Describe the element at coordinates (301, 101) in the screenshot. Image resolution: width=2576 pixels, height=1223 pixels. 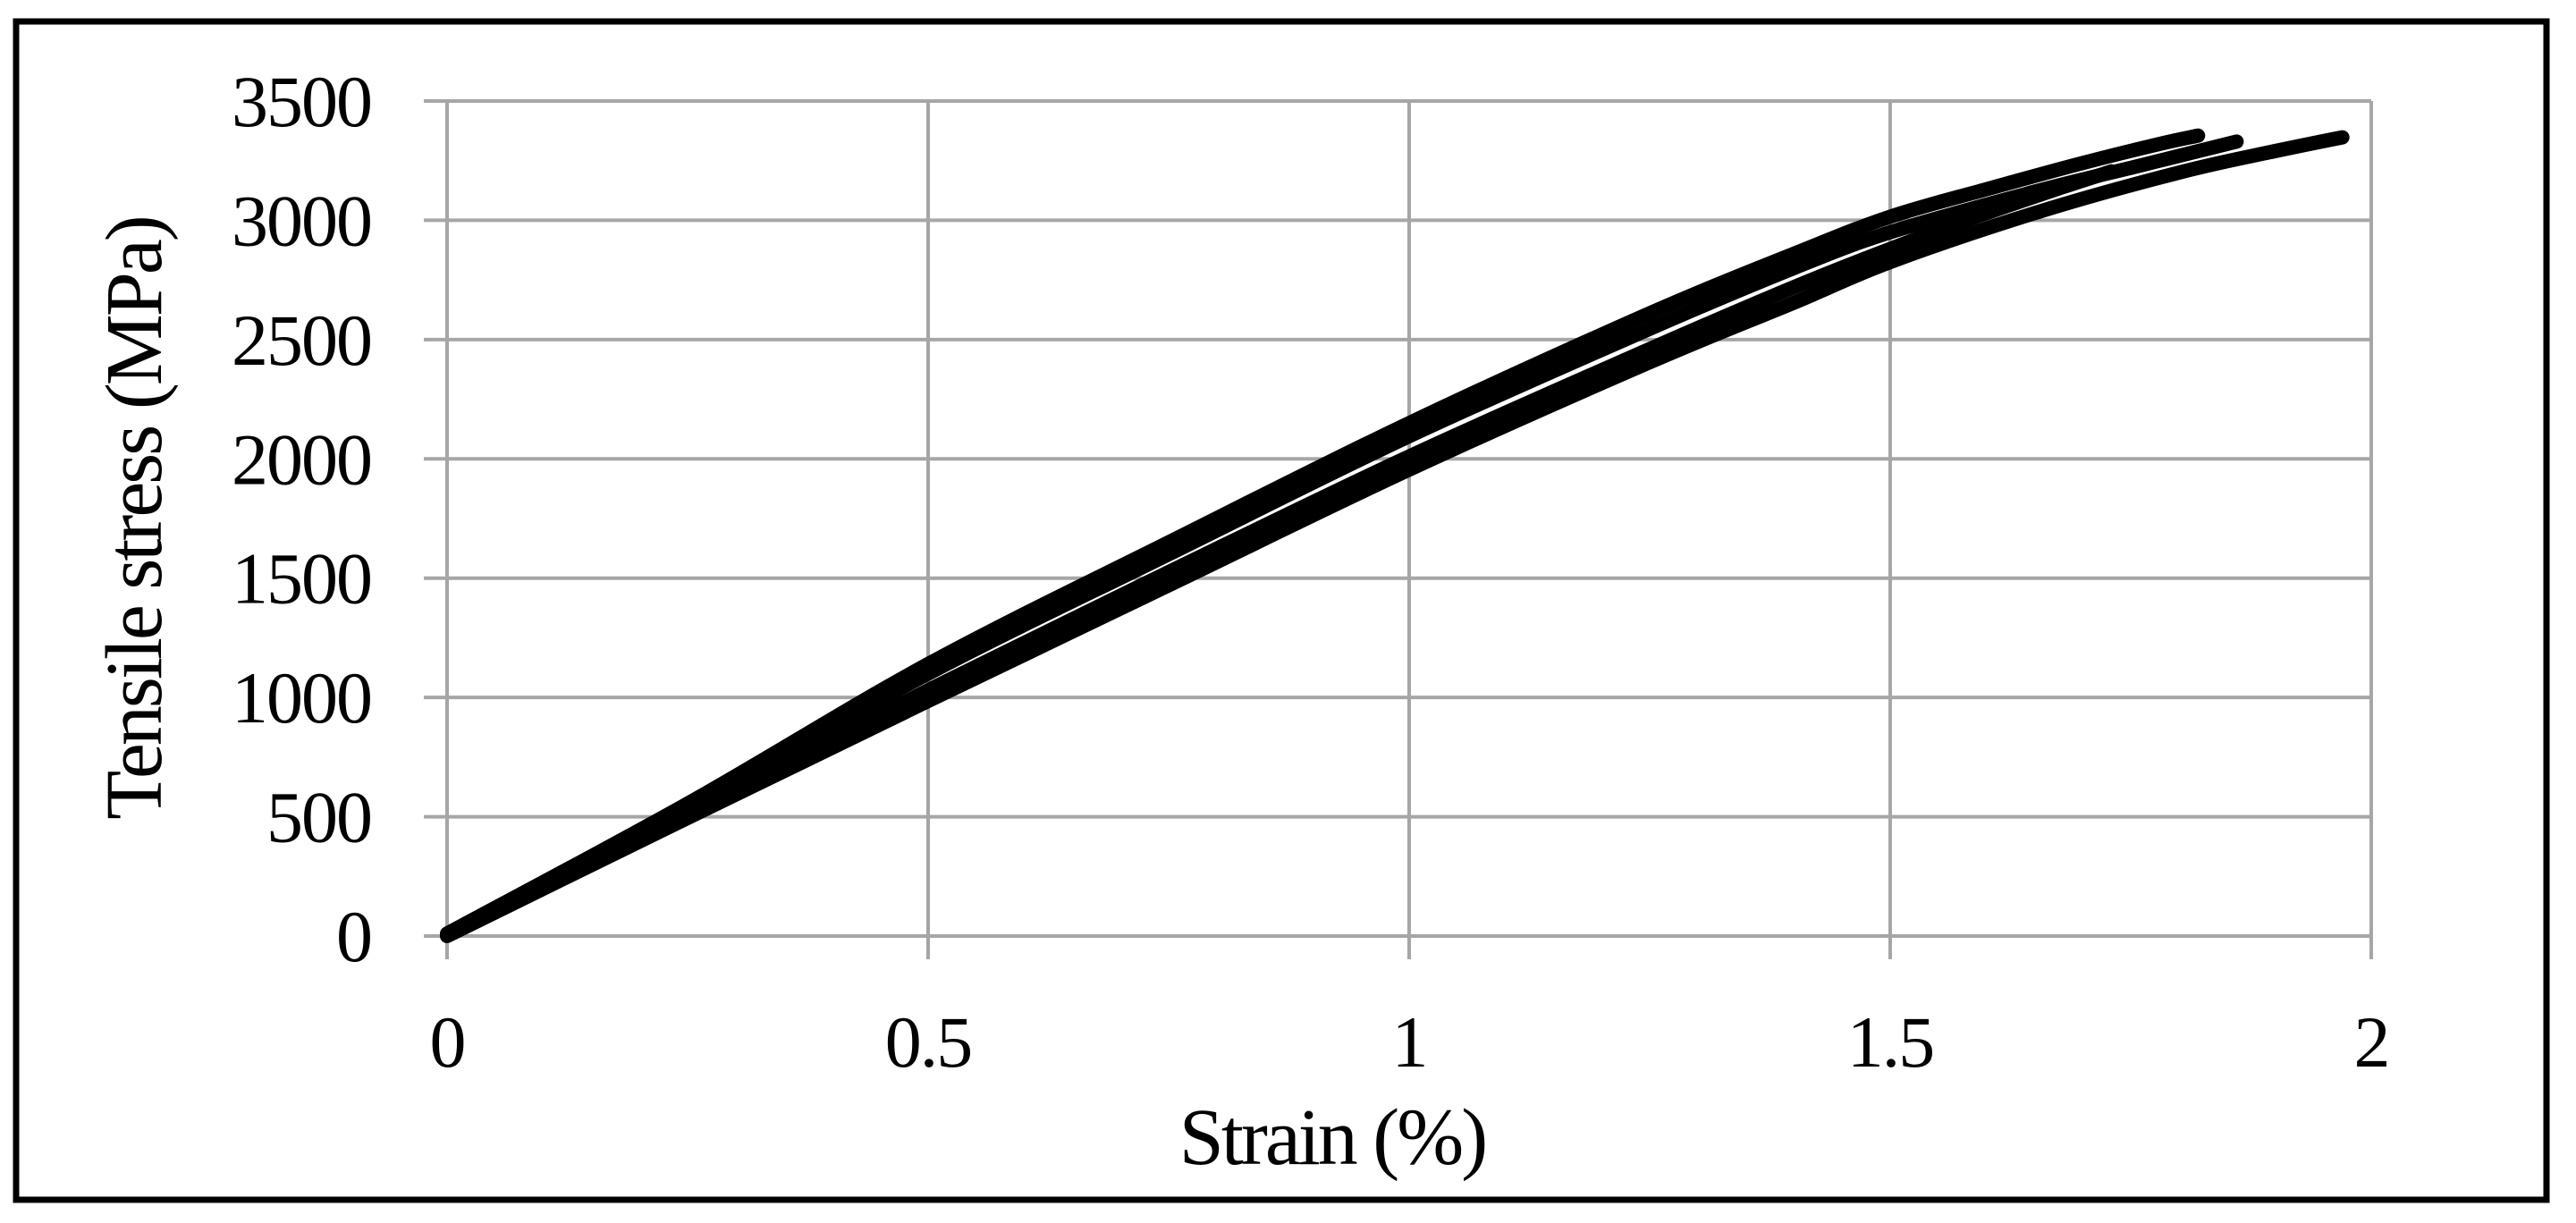
I see `y-tick-label-3500: 3500` at that location.